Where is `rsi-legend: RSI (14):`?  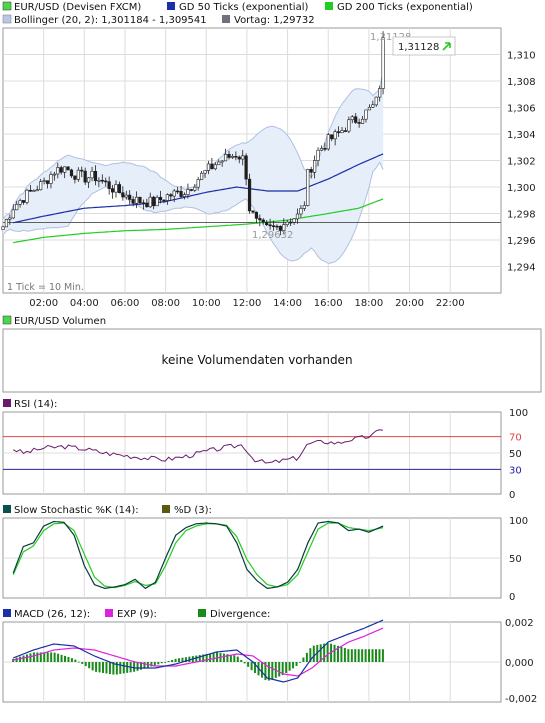
rsi-legend: RSI (14): is located at coordinates (35, 404).